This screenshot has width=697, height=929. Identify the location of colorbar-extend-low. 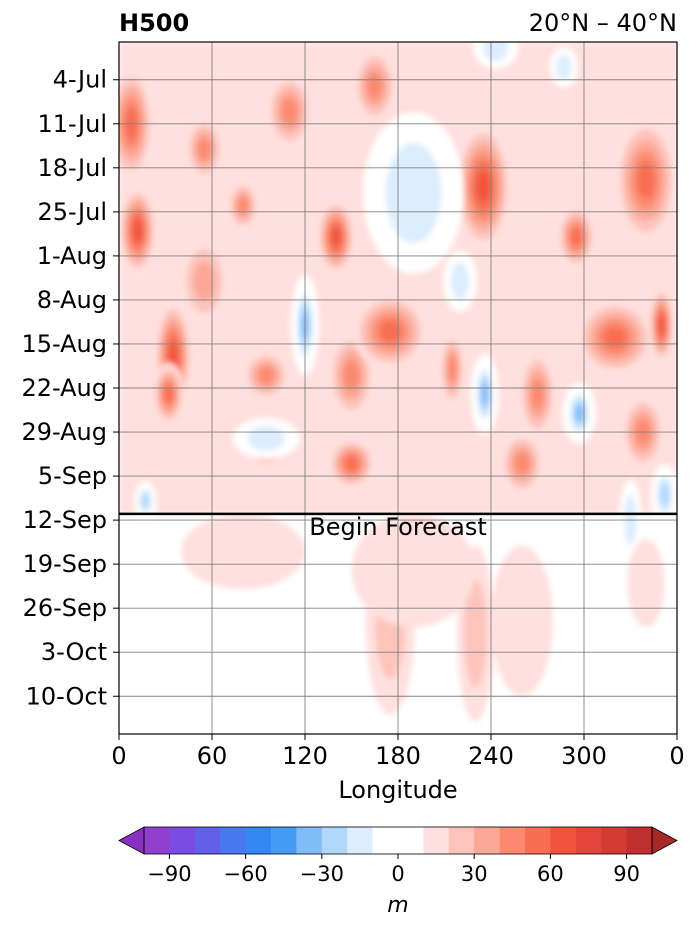
(131, 840).